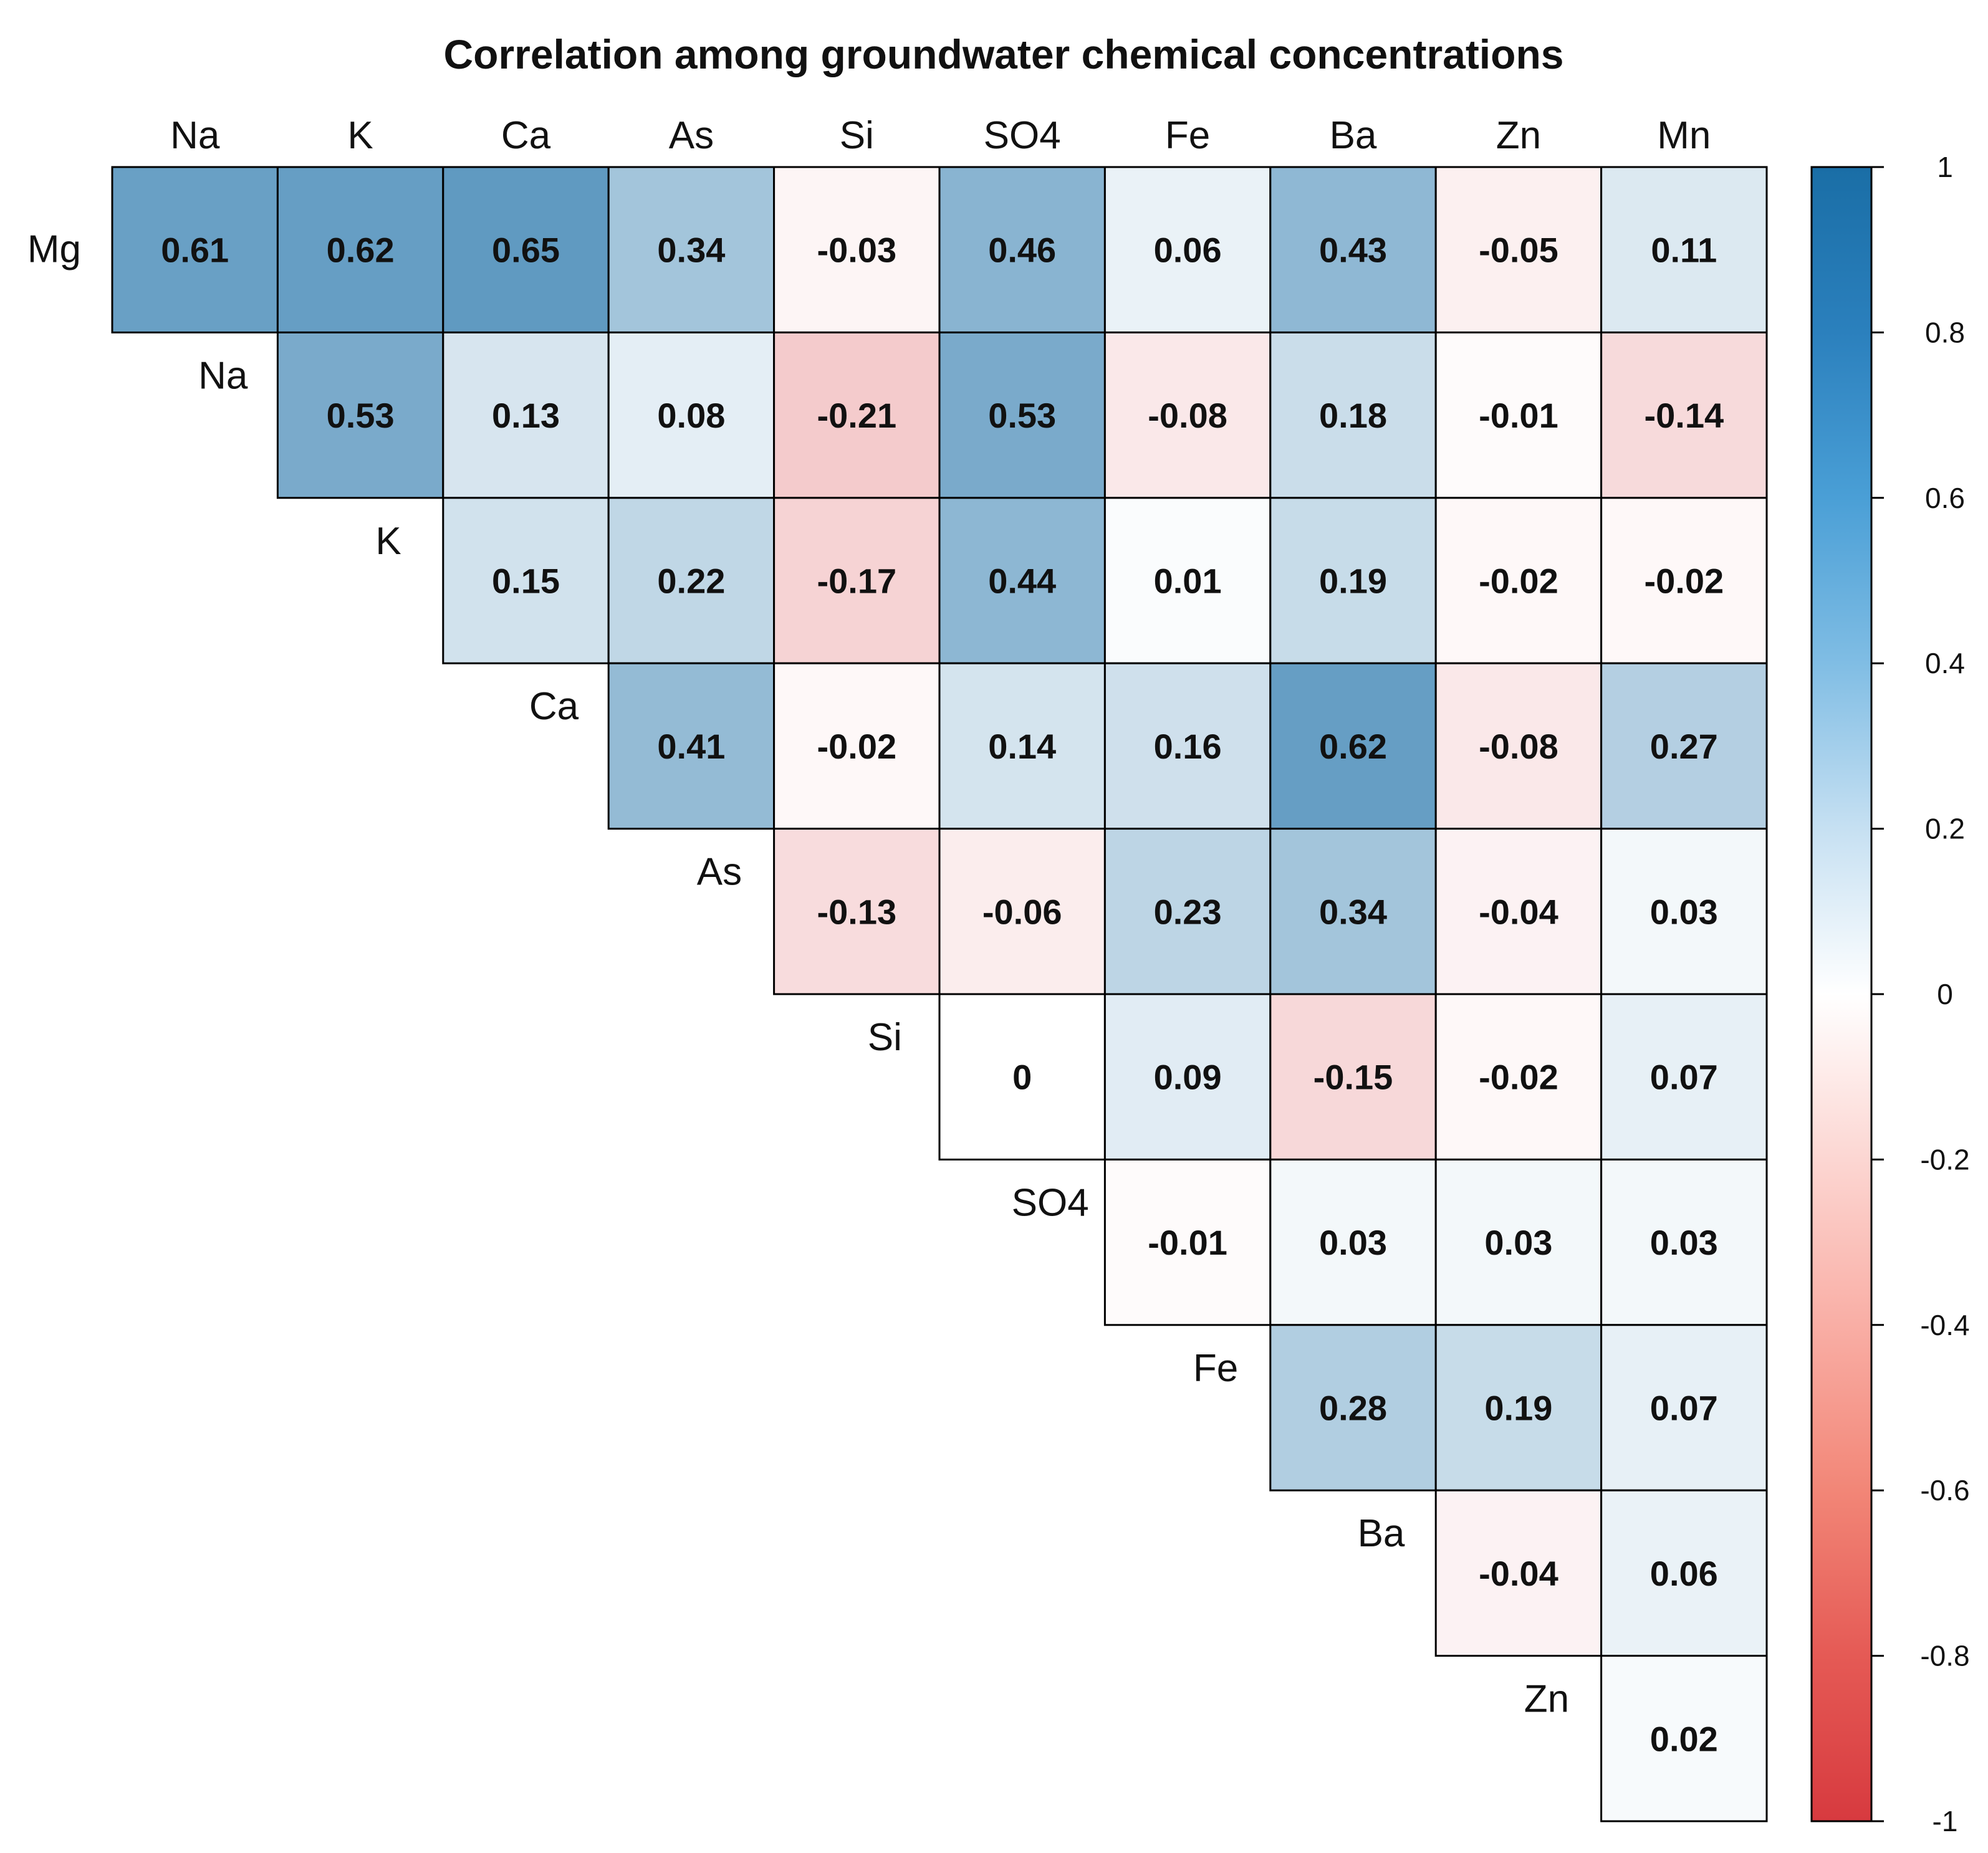  Describe the element at coordinates (1022, 250) in the screenshot. I see `cell-value-label: 0.46` at that location.